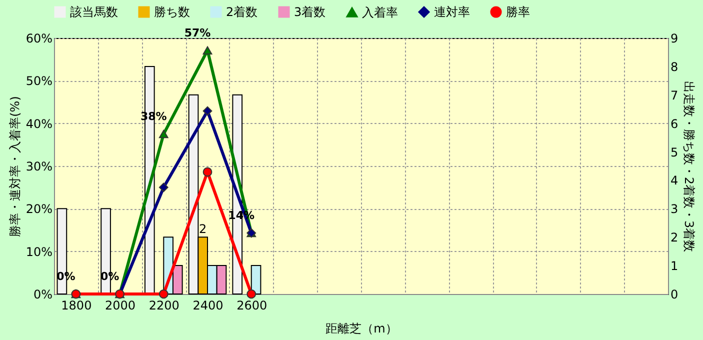 The width and height of the screenshot is (703, 340). Describe the element at coordinates (39, 209) in the screenshot. I see `y-tick-label: 20%` at that location.